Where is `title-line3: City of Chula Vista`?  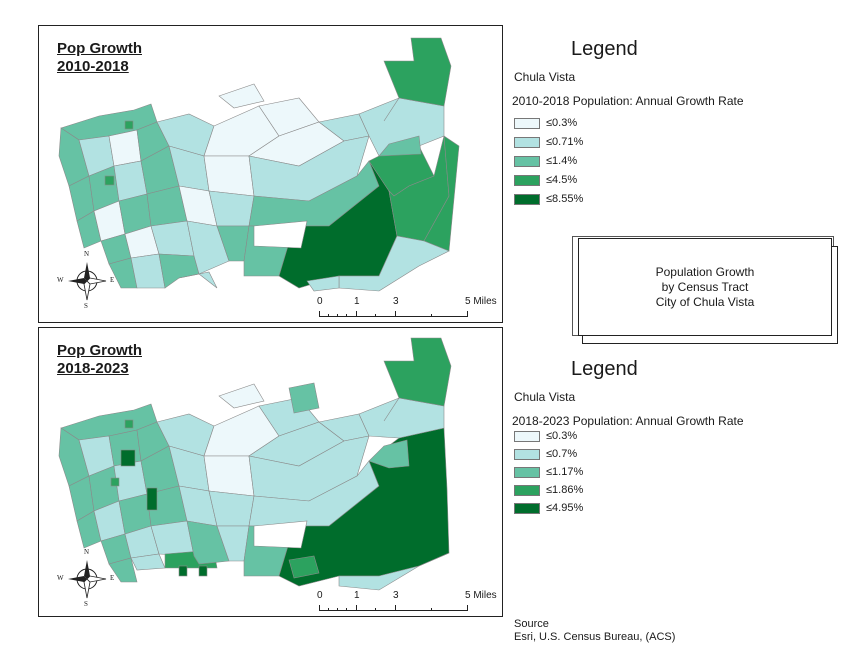 title-line3: City of Chula Vista is located at coordinates (705, 301).